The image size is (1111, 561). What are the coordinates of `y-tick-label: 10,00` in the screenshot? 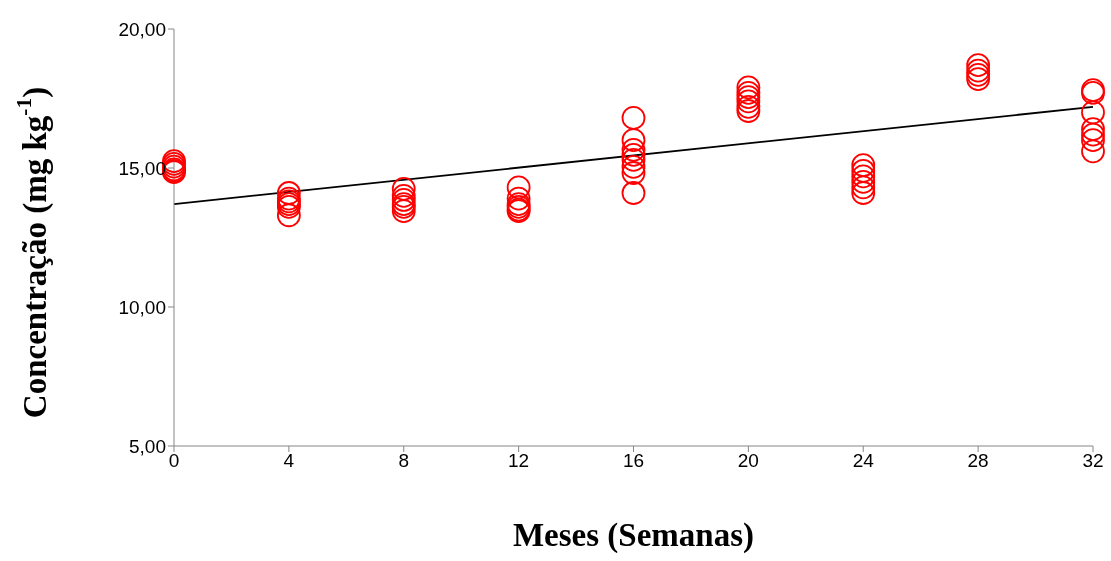 It's located at (142, 307).